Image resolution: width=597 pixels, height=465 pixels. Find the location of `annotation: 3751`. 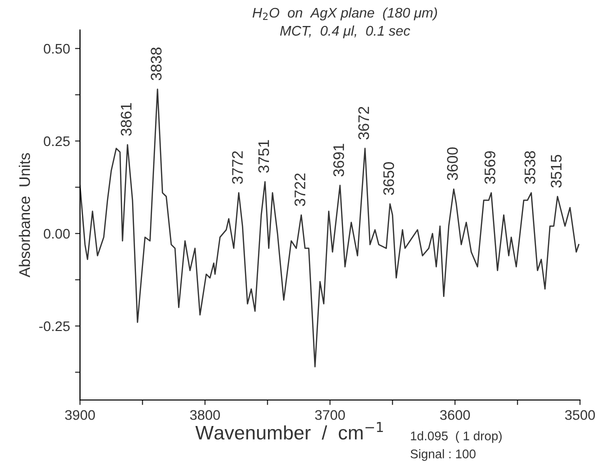

annotation: 3751 is located at coordinates (264, 156).